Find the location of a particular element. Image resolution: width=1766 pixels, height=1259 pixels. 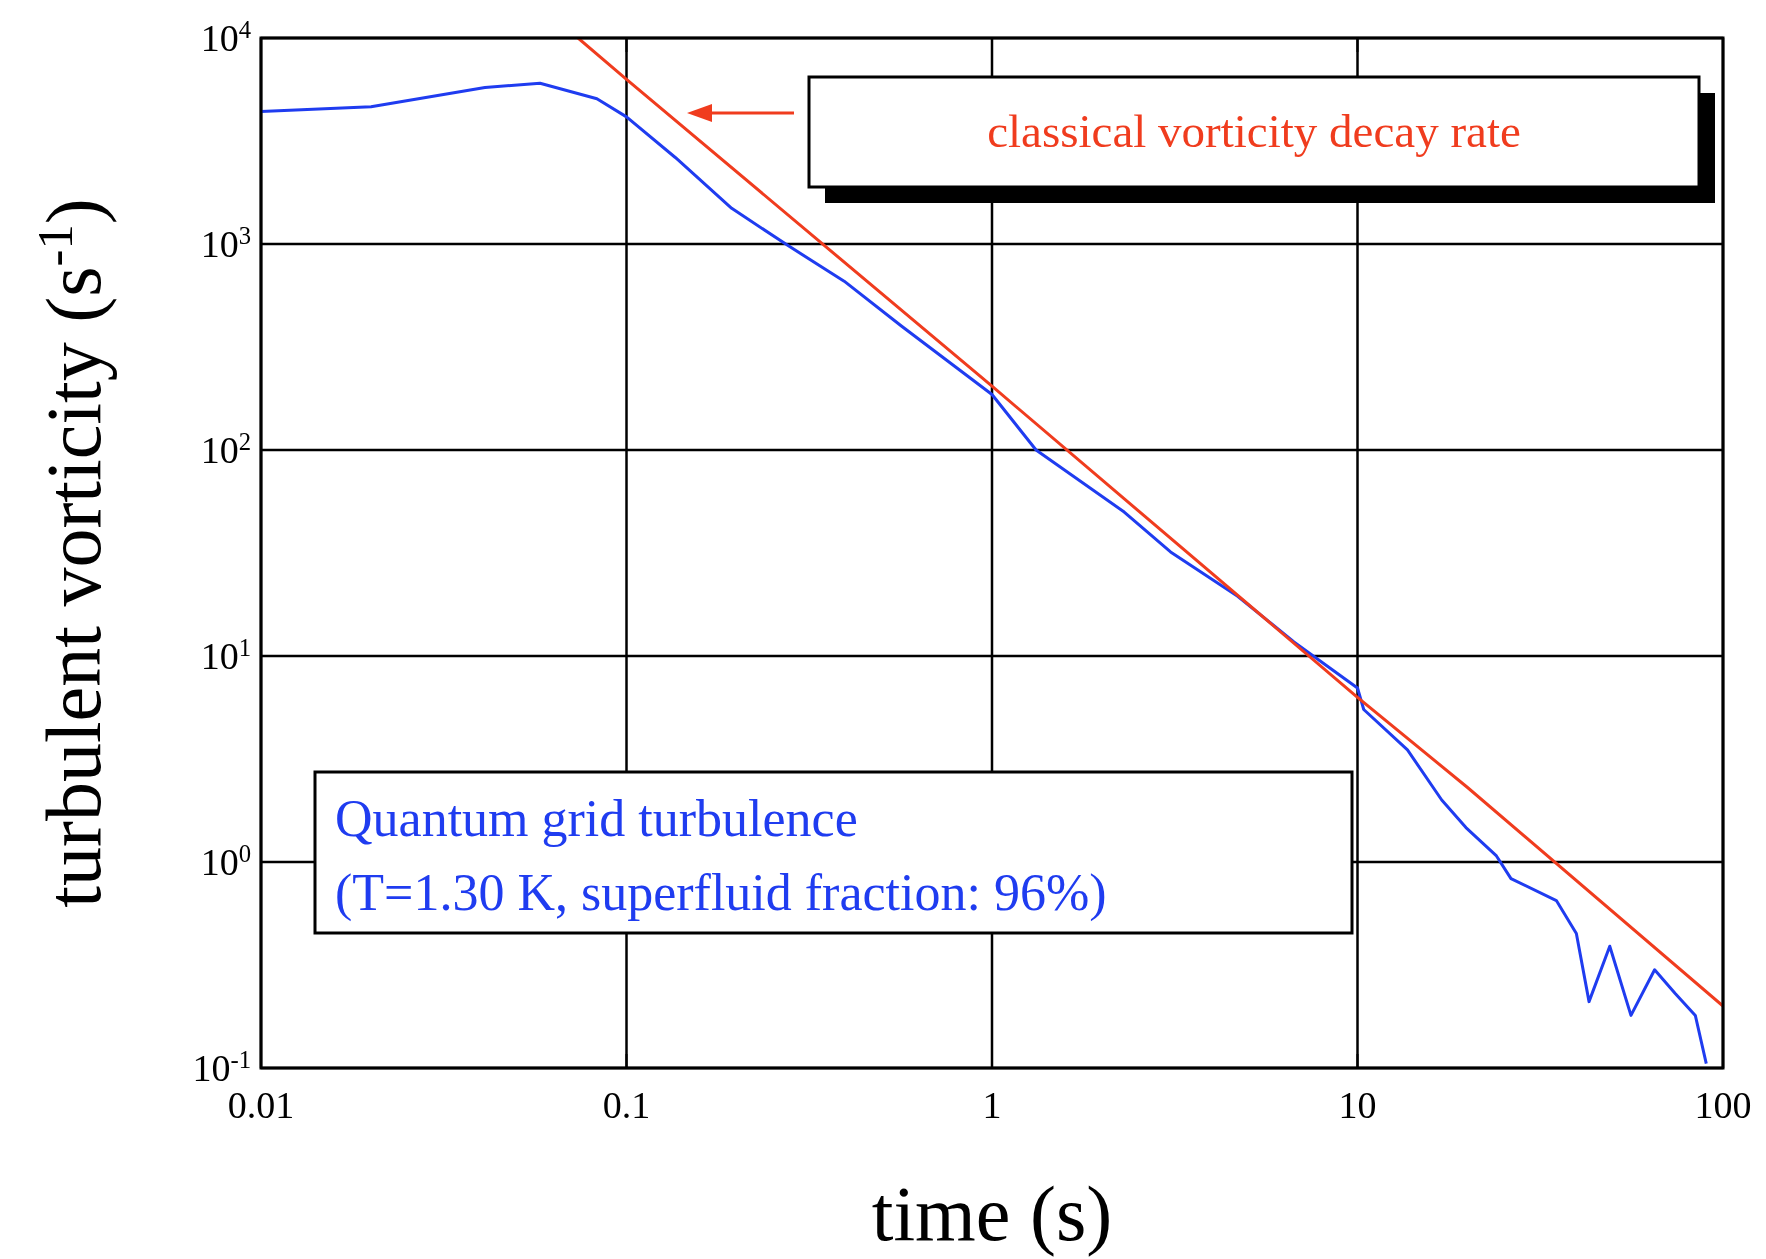

y-tick-label: 10$^{0}$ is located at coordinates (225, 861).